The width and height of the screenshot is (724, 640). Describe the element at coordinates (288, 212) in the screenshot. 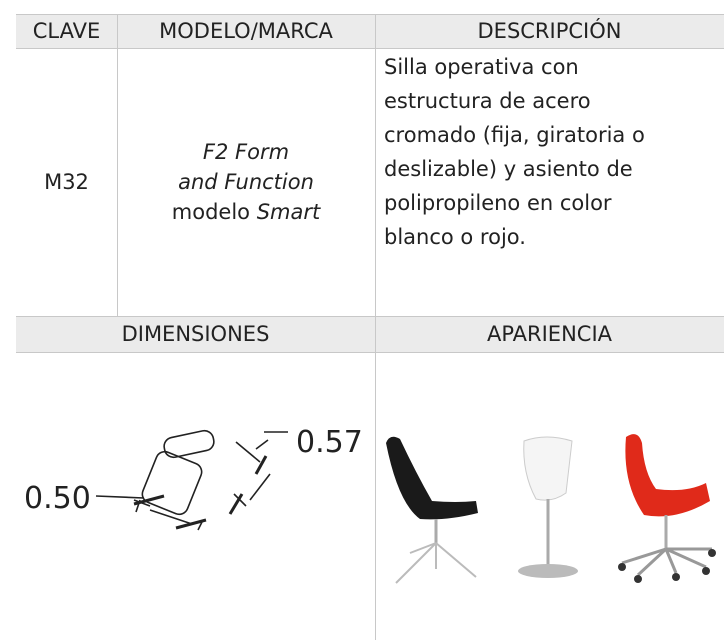

I see `model-name: Smart` at that location.